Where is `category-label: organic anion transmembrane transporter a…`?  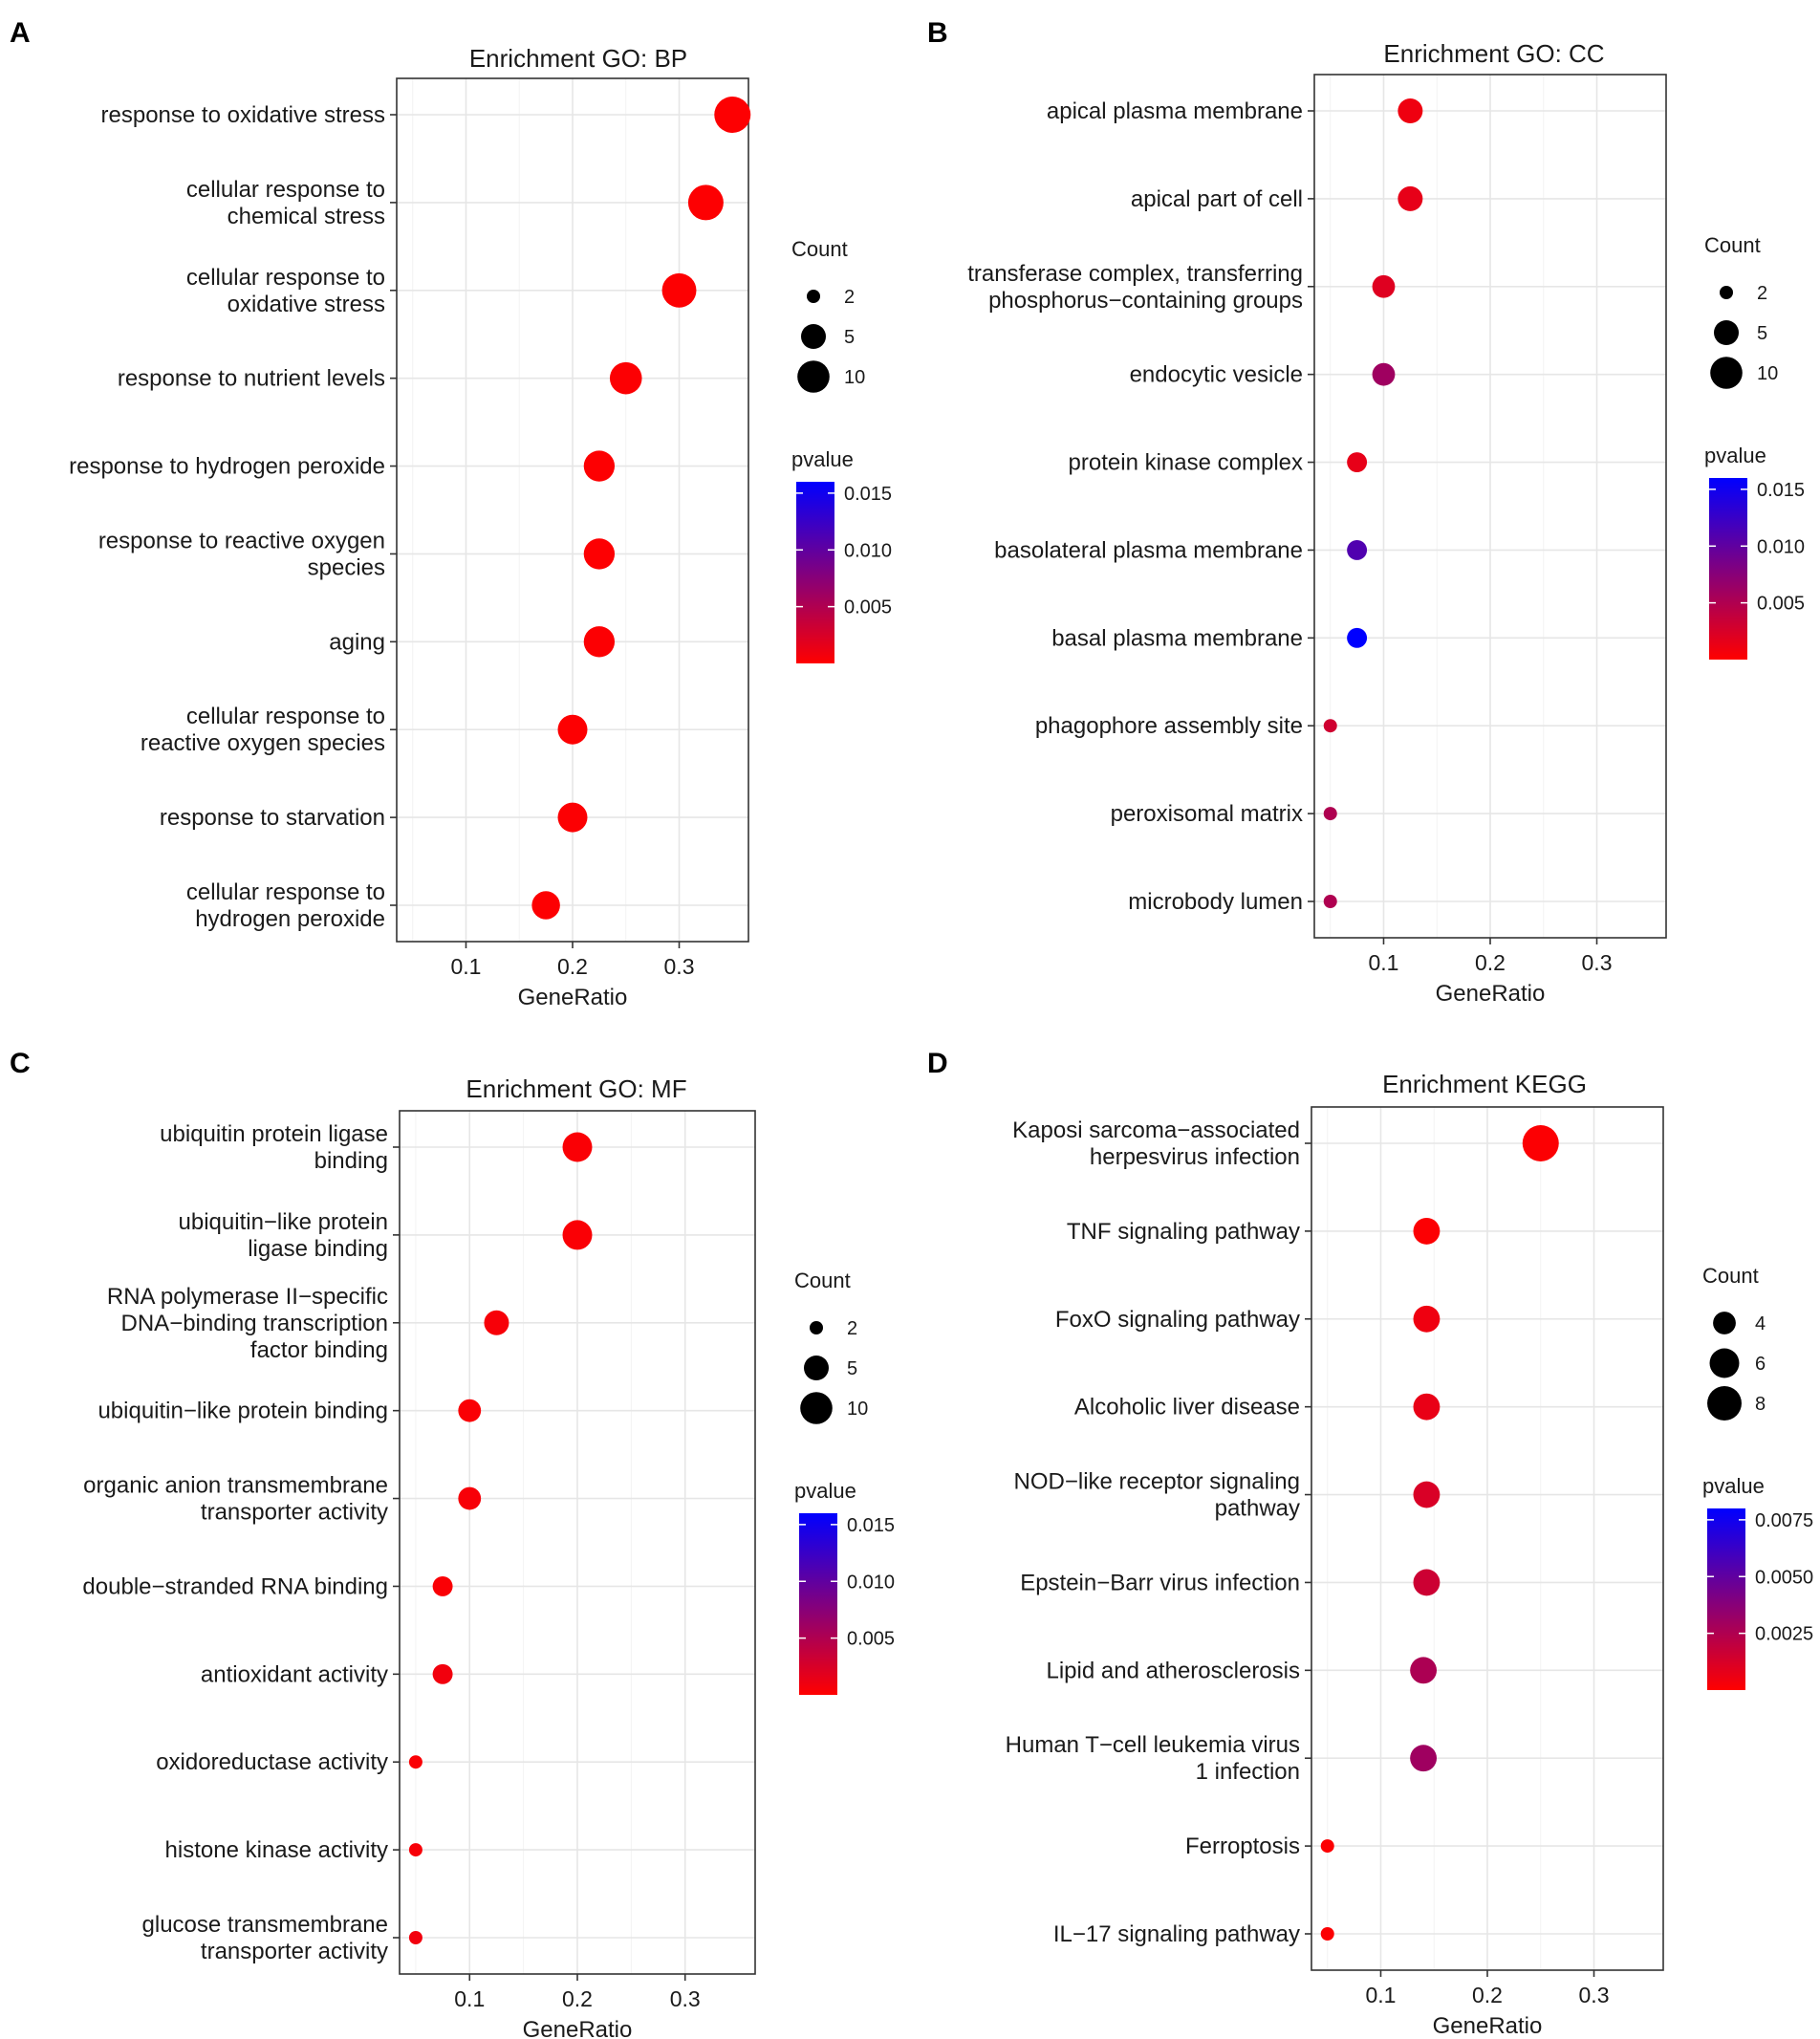
category-label: organic anion transmembrane transporter a… is located at coordinates (236, 1499).